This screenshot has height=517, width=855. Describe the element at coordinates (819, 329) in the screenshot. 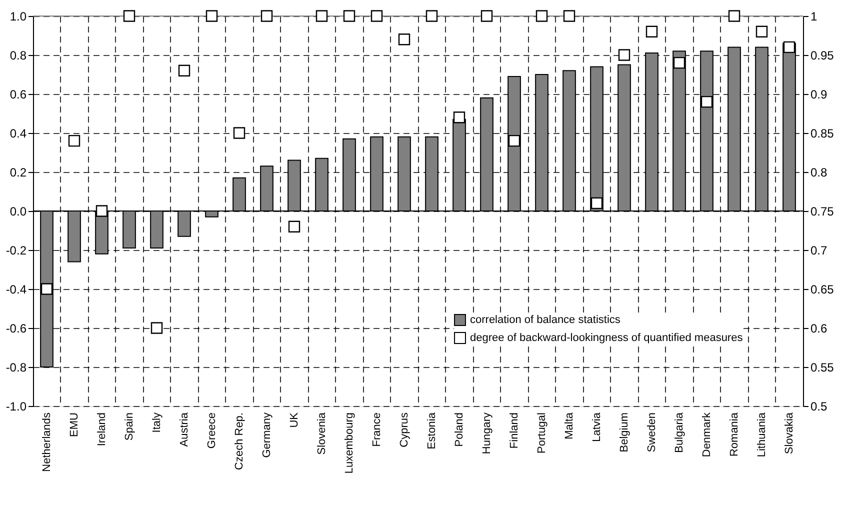

I see `y2-tick-label: 0.6` at that location.